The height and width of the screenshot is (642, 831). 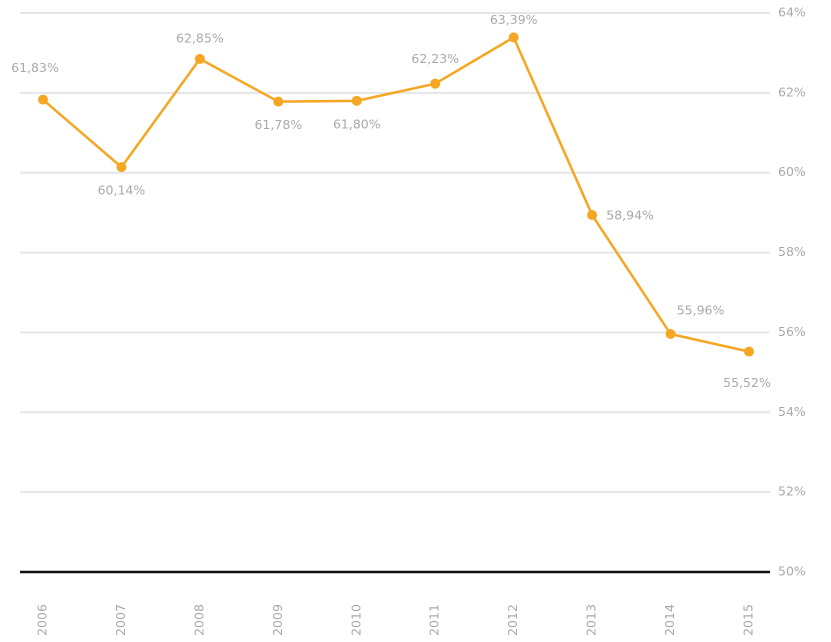 I want to click on data-label: 55,96%, so click(x=701, y=310).